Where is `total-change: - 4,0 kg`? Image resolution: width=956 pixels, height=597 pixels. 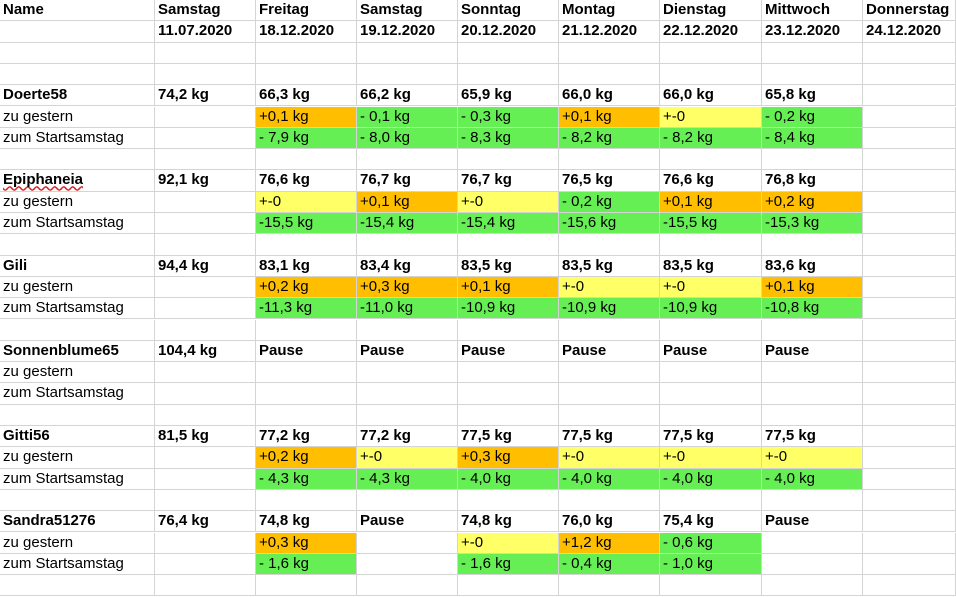 total-change: - 4,0 kg is located at coordinates (711, 479).